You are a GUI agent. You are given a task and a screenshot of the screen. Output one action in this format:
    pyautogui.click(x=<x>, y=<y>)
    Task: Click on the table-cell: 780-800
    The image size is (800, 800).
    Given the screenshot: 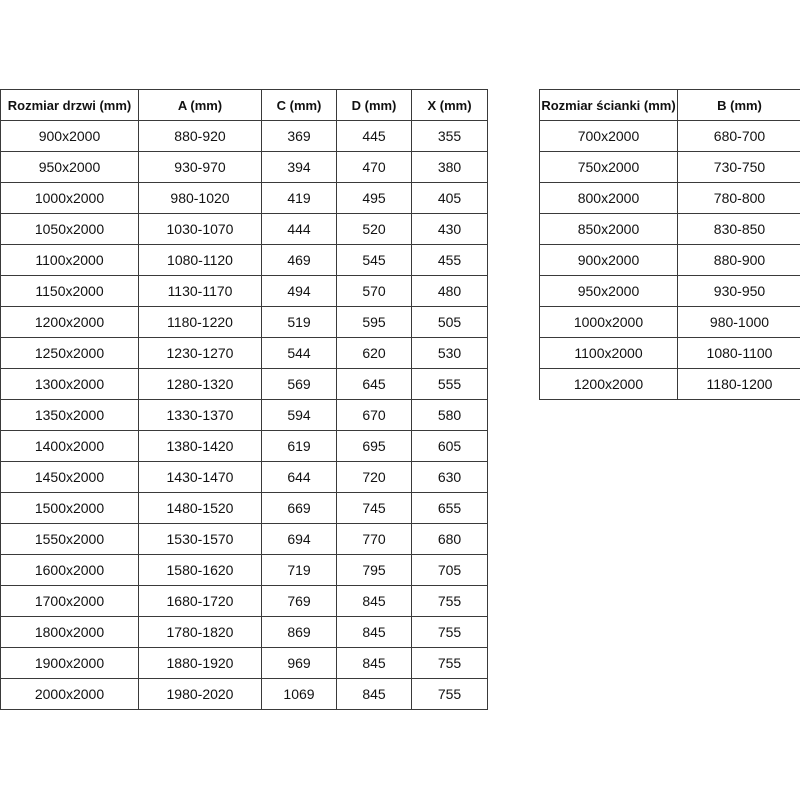 What is the action you would take?
    pyautogui.click(x=738, y=198)
    